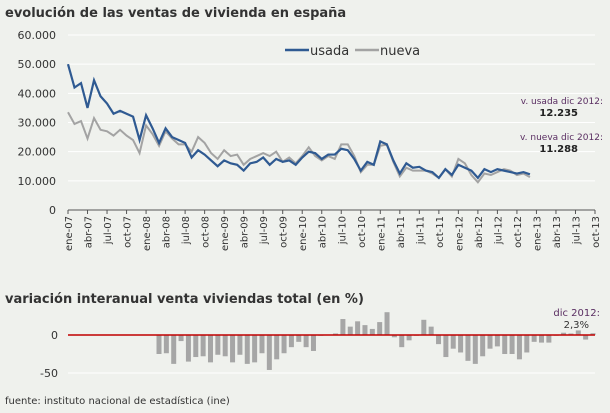 This screenshot has width=610, height=413. What do you see at coordinates (596, 232) in the screenshot?
I see `x-tick-label: oct-13` at bounding box center [596, 232].